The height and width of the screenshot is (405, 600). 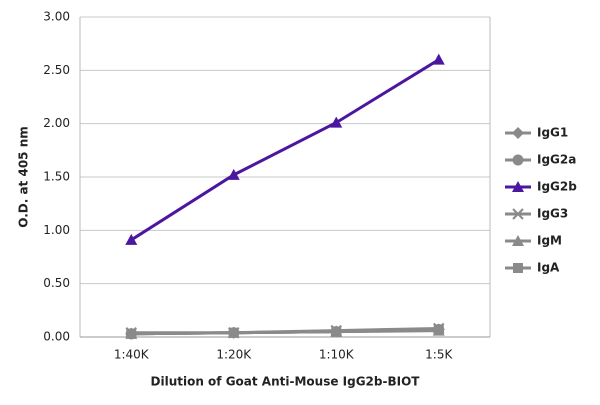 I want to click on y-tick-label: 3.00, so click(x=56, y=17).